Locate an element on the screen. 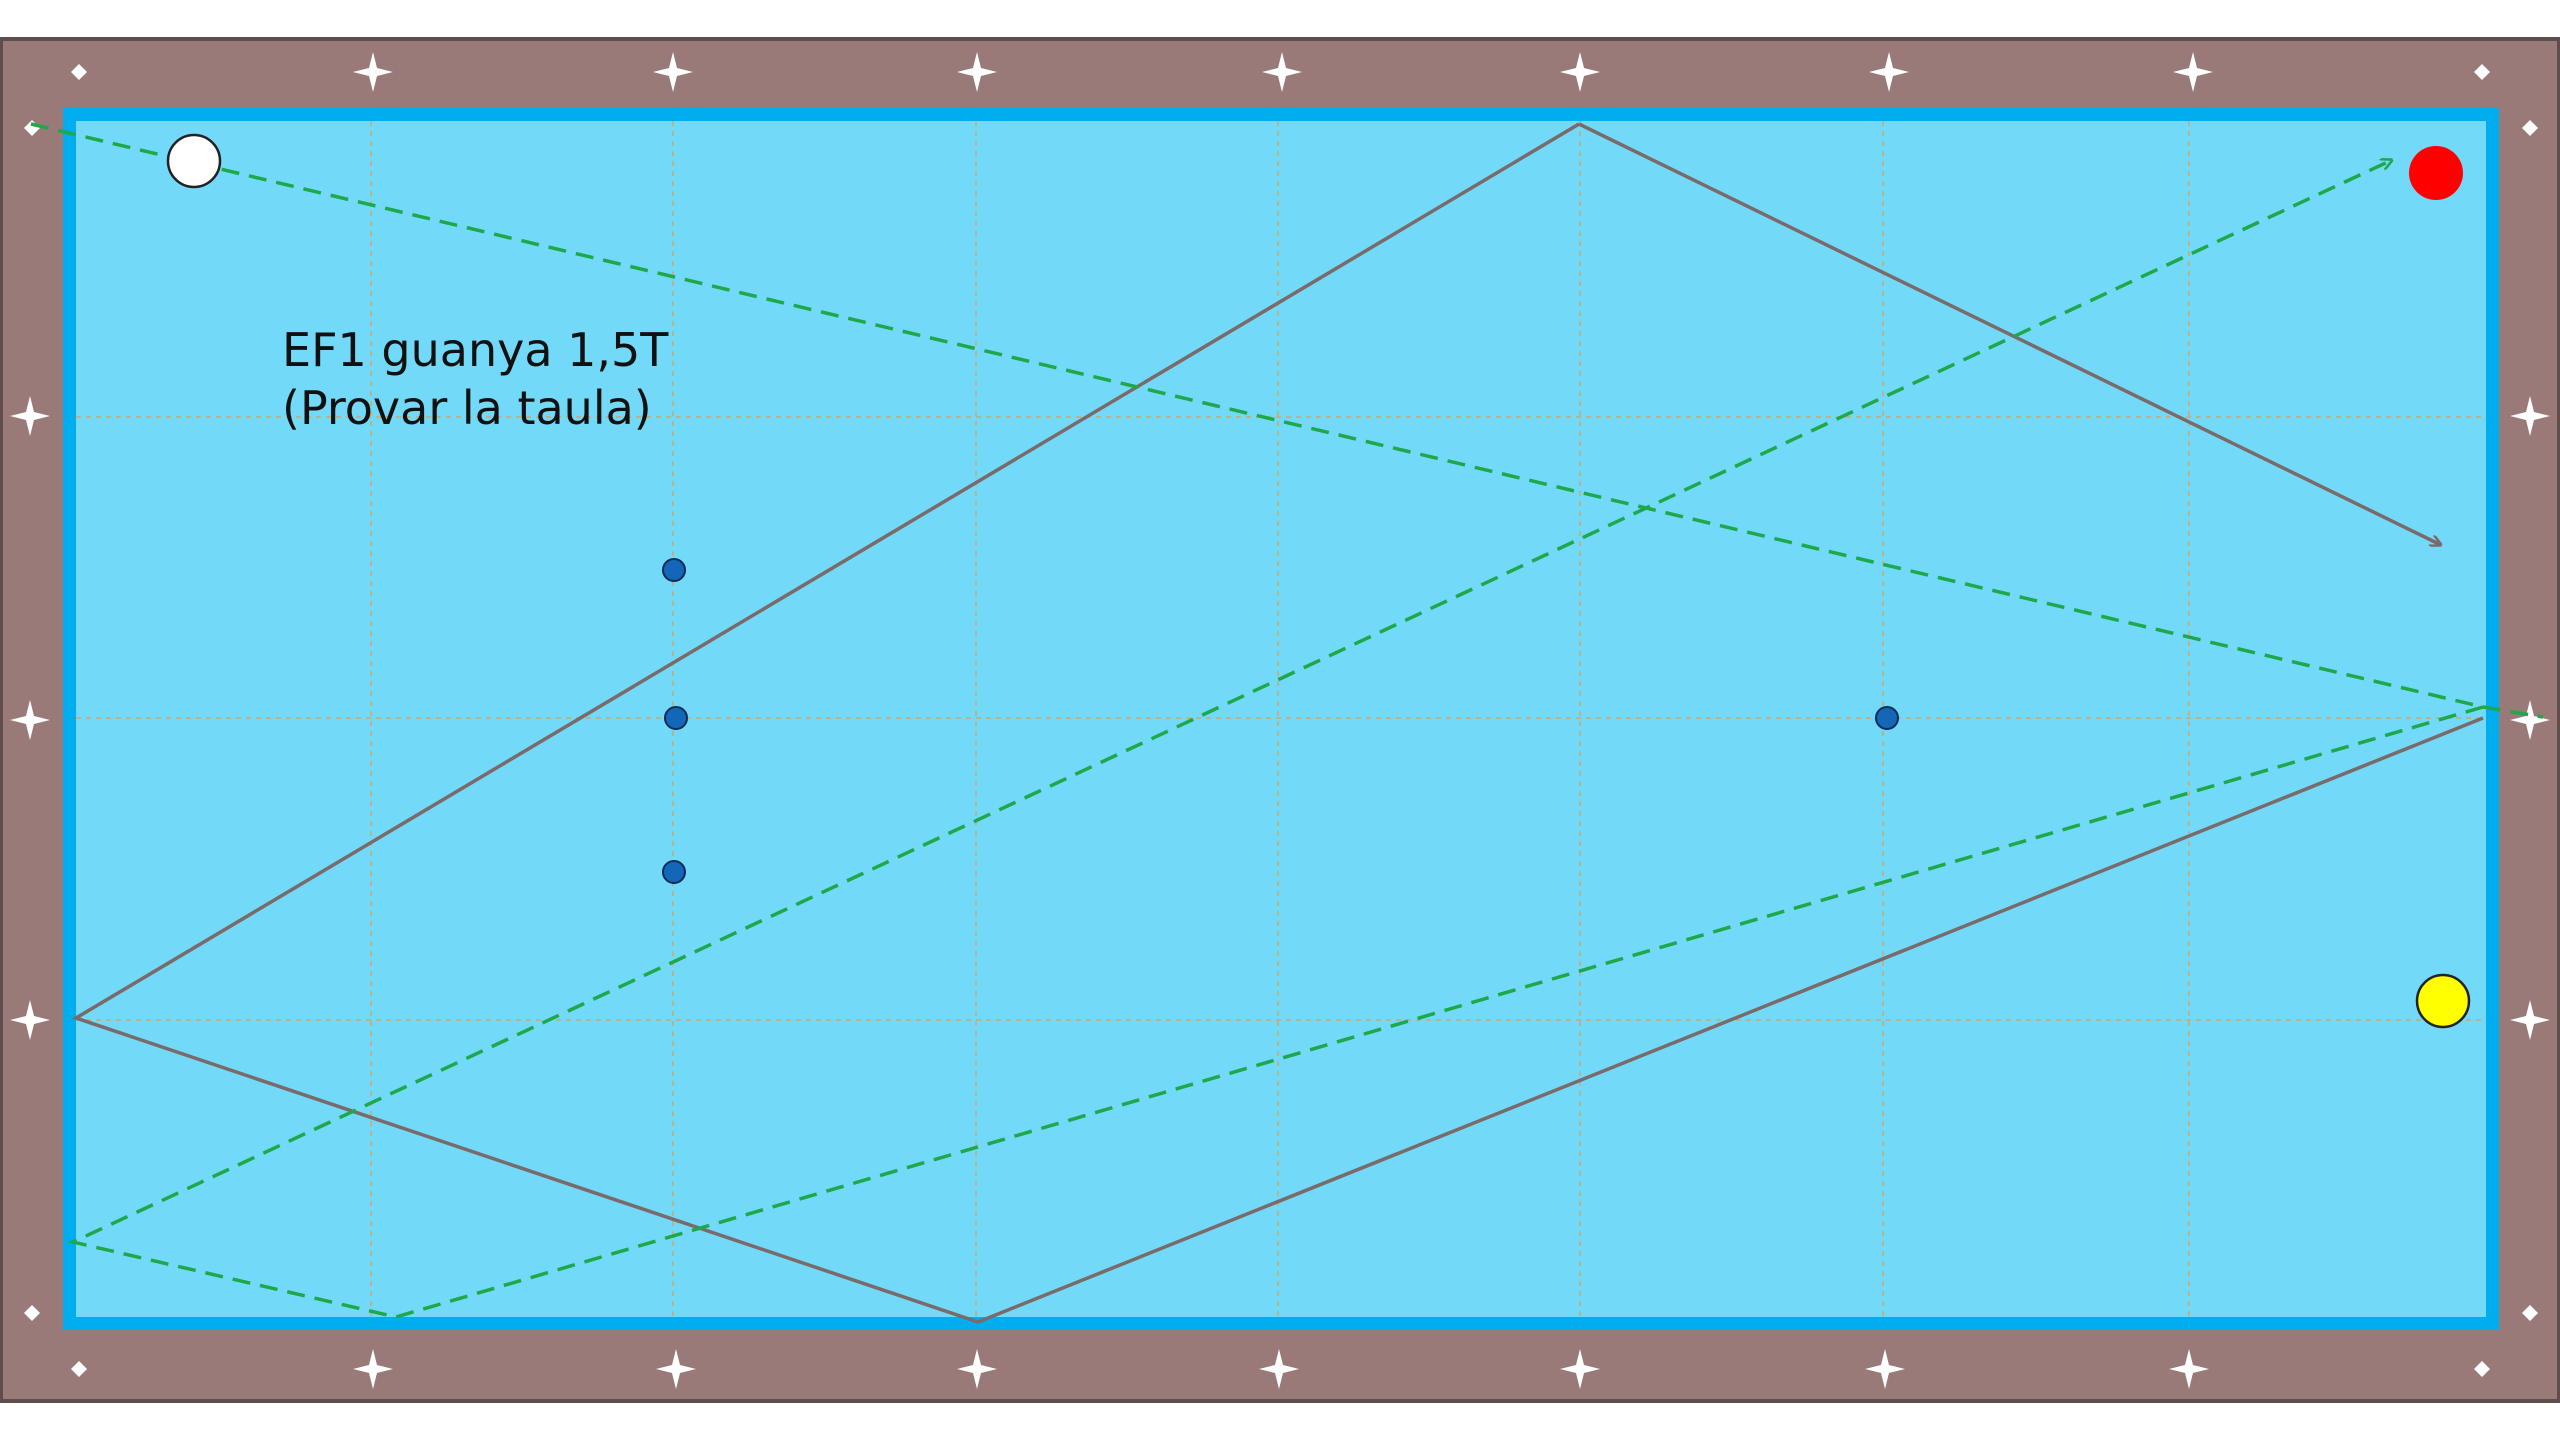  annotation-line-1: EF1 guanya 1,5T is located at coordinates (475, 350).